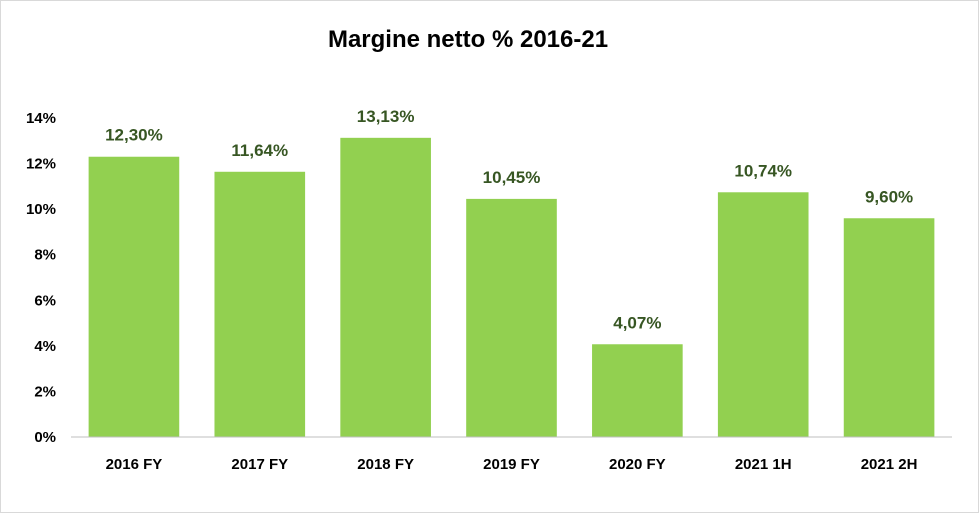 This screenshot has width=979, height=513. I want to click on x-tick-label: 2019 FY, so click(511, 464).